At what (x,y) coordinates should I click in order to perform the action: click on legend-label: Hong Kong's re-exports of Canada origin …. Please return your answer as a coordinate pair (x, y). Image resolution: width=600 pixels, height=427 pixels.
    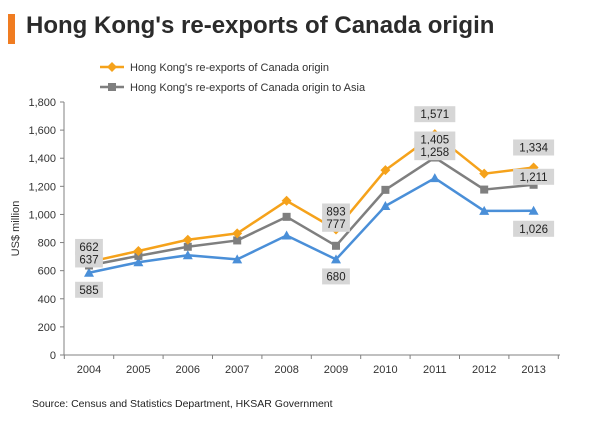
    Looking at the image, I should click on (248, 88).